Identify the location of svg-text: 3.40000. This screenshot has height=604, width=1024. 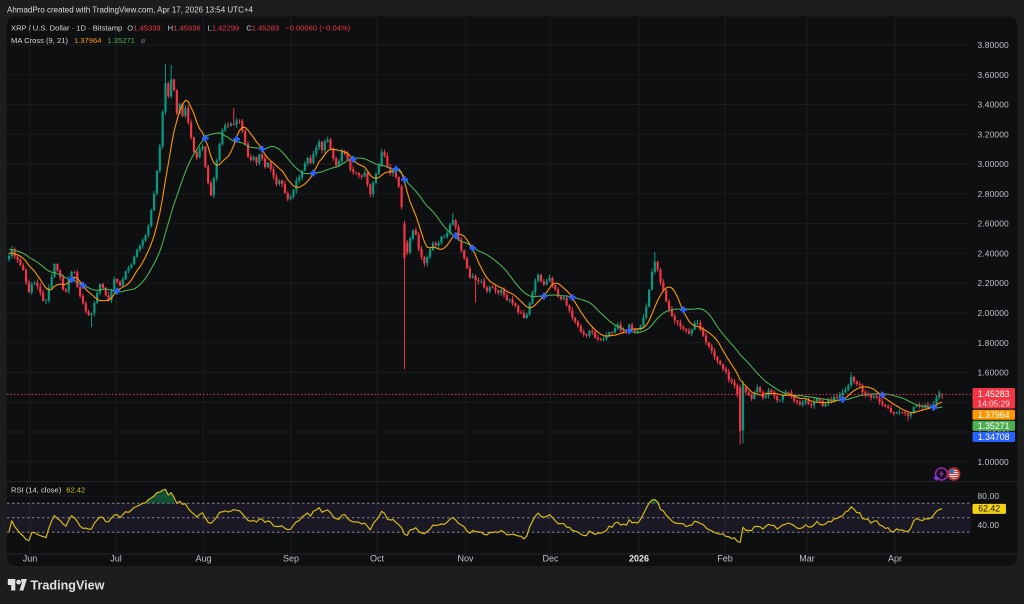
(994, 105).